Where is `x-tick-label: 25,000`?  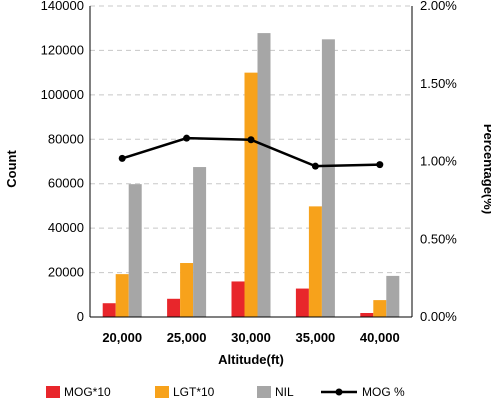 x-tick-label: 25,000 is located at coordinates (187, 337).